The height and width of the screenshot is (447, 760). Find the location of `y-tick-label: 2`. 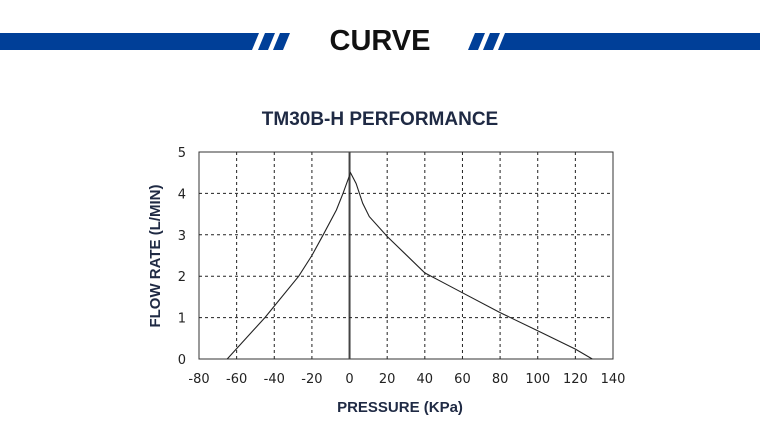

y-tick-label: 2 is located at coordinates (182, 277).